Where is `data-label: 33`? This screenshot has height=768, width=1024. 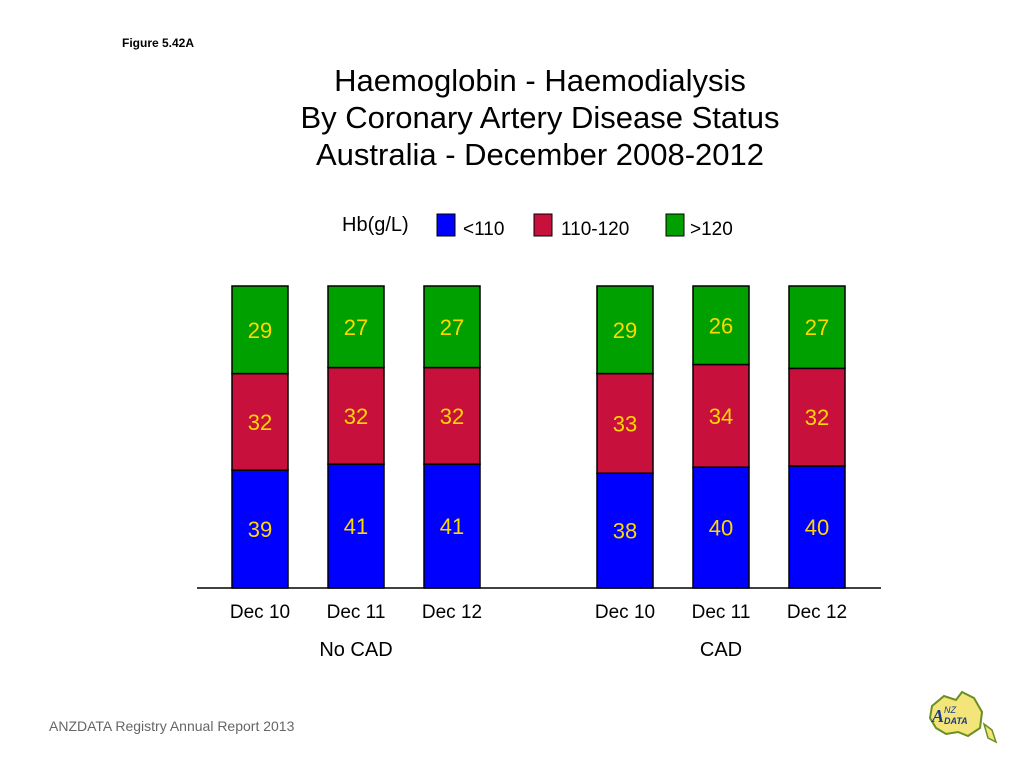 data-label: 33 is located at coordinates (625, 423).